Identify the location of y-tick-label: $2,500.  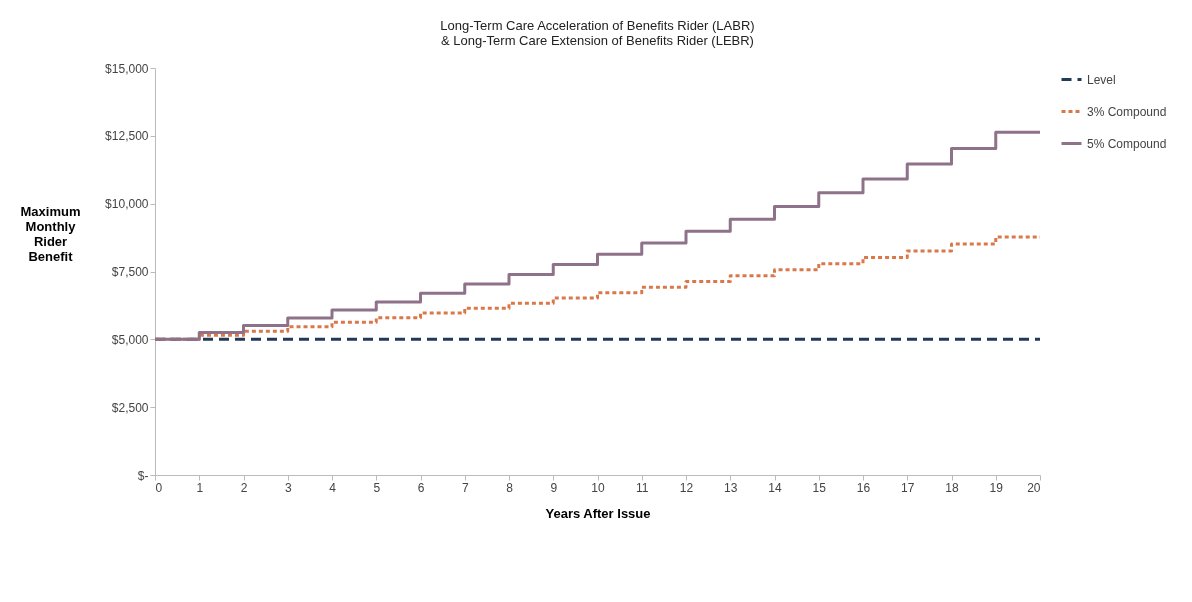
(130, 407).